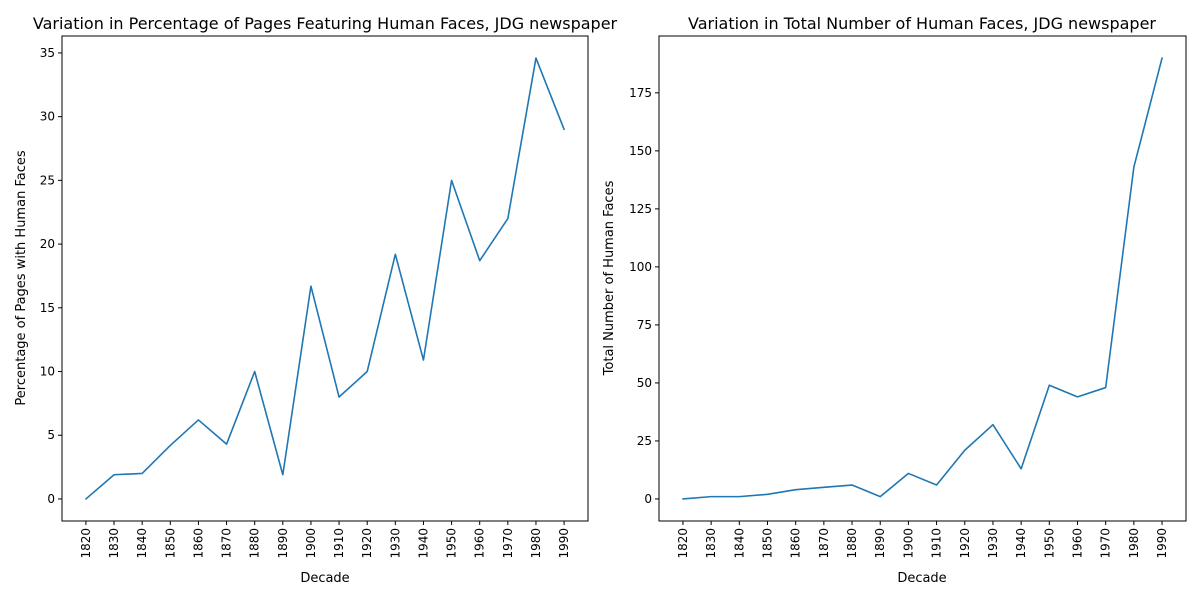  What do you see at coordinates (640, 151) in the screenshot?
I see `y-tick-label: 150` at bounding box center [640, 151].